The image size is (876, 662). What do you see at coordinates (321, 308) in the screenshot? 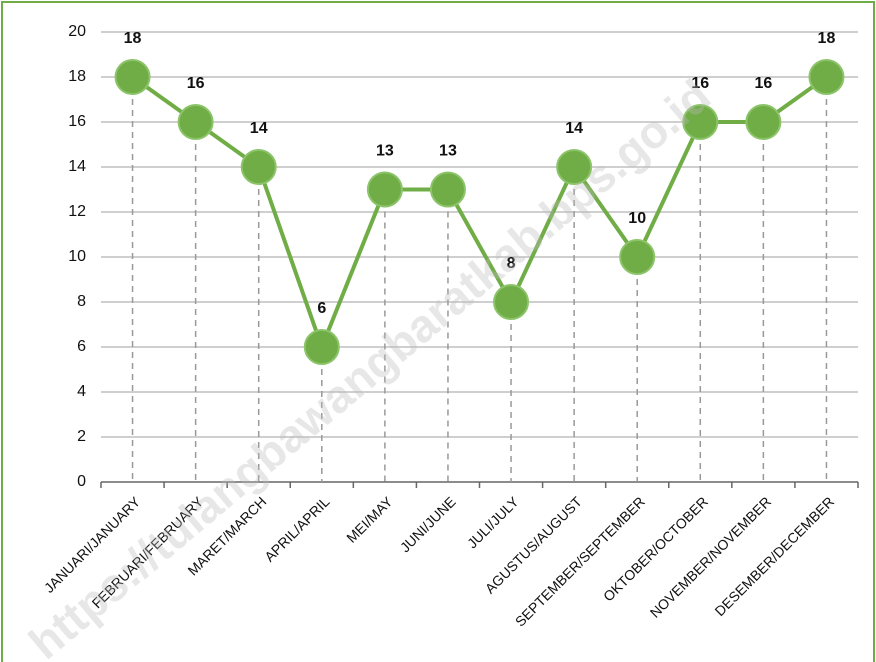
I see `data-label: 6` at bounding box center [321, 308].